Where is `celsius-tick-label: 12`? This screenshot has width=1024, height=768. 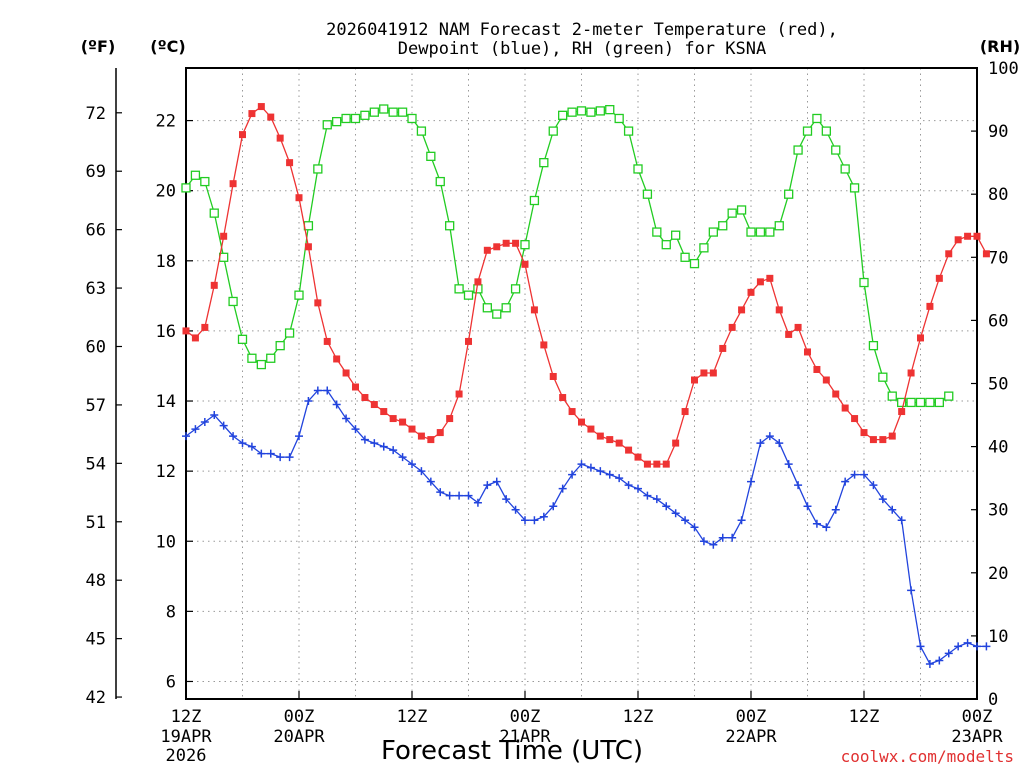 celsius-tick-label: 12 is located at coordinates (166, 472).